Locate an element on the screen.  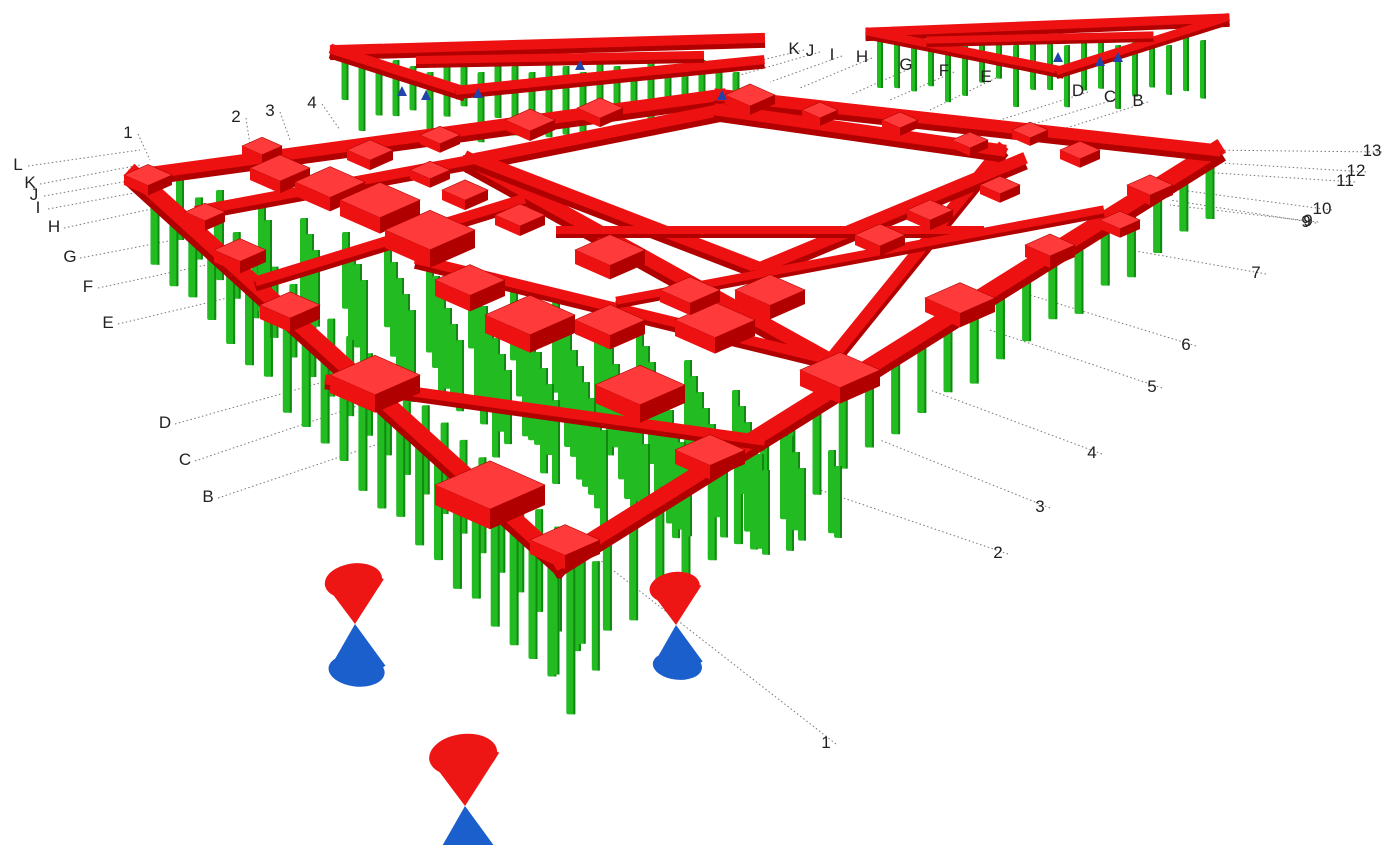
grid-label-back-1: K is located at coordinates (794, 48).